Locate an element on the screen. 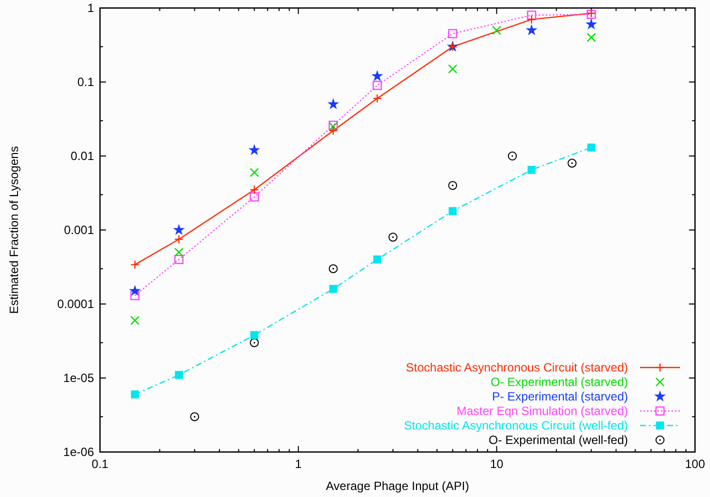 The height and width of the screenshot is (497, 710). x-tick-label: 0.1 is located at coordinates (100, 464).